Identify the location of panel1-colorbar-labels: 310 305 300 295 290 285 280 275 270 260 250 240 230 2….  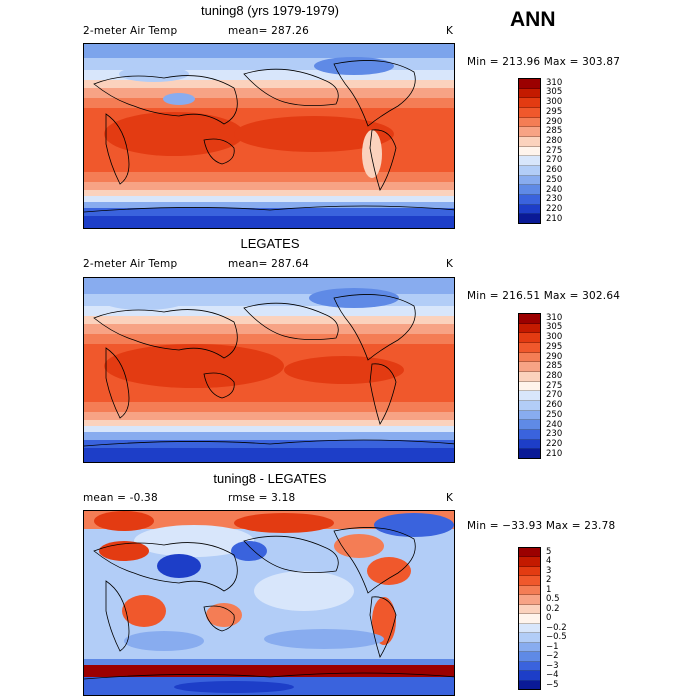
(554, 151).